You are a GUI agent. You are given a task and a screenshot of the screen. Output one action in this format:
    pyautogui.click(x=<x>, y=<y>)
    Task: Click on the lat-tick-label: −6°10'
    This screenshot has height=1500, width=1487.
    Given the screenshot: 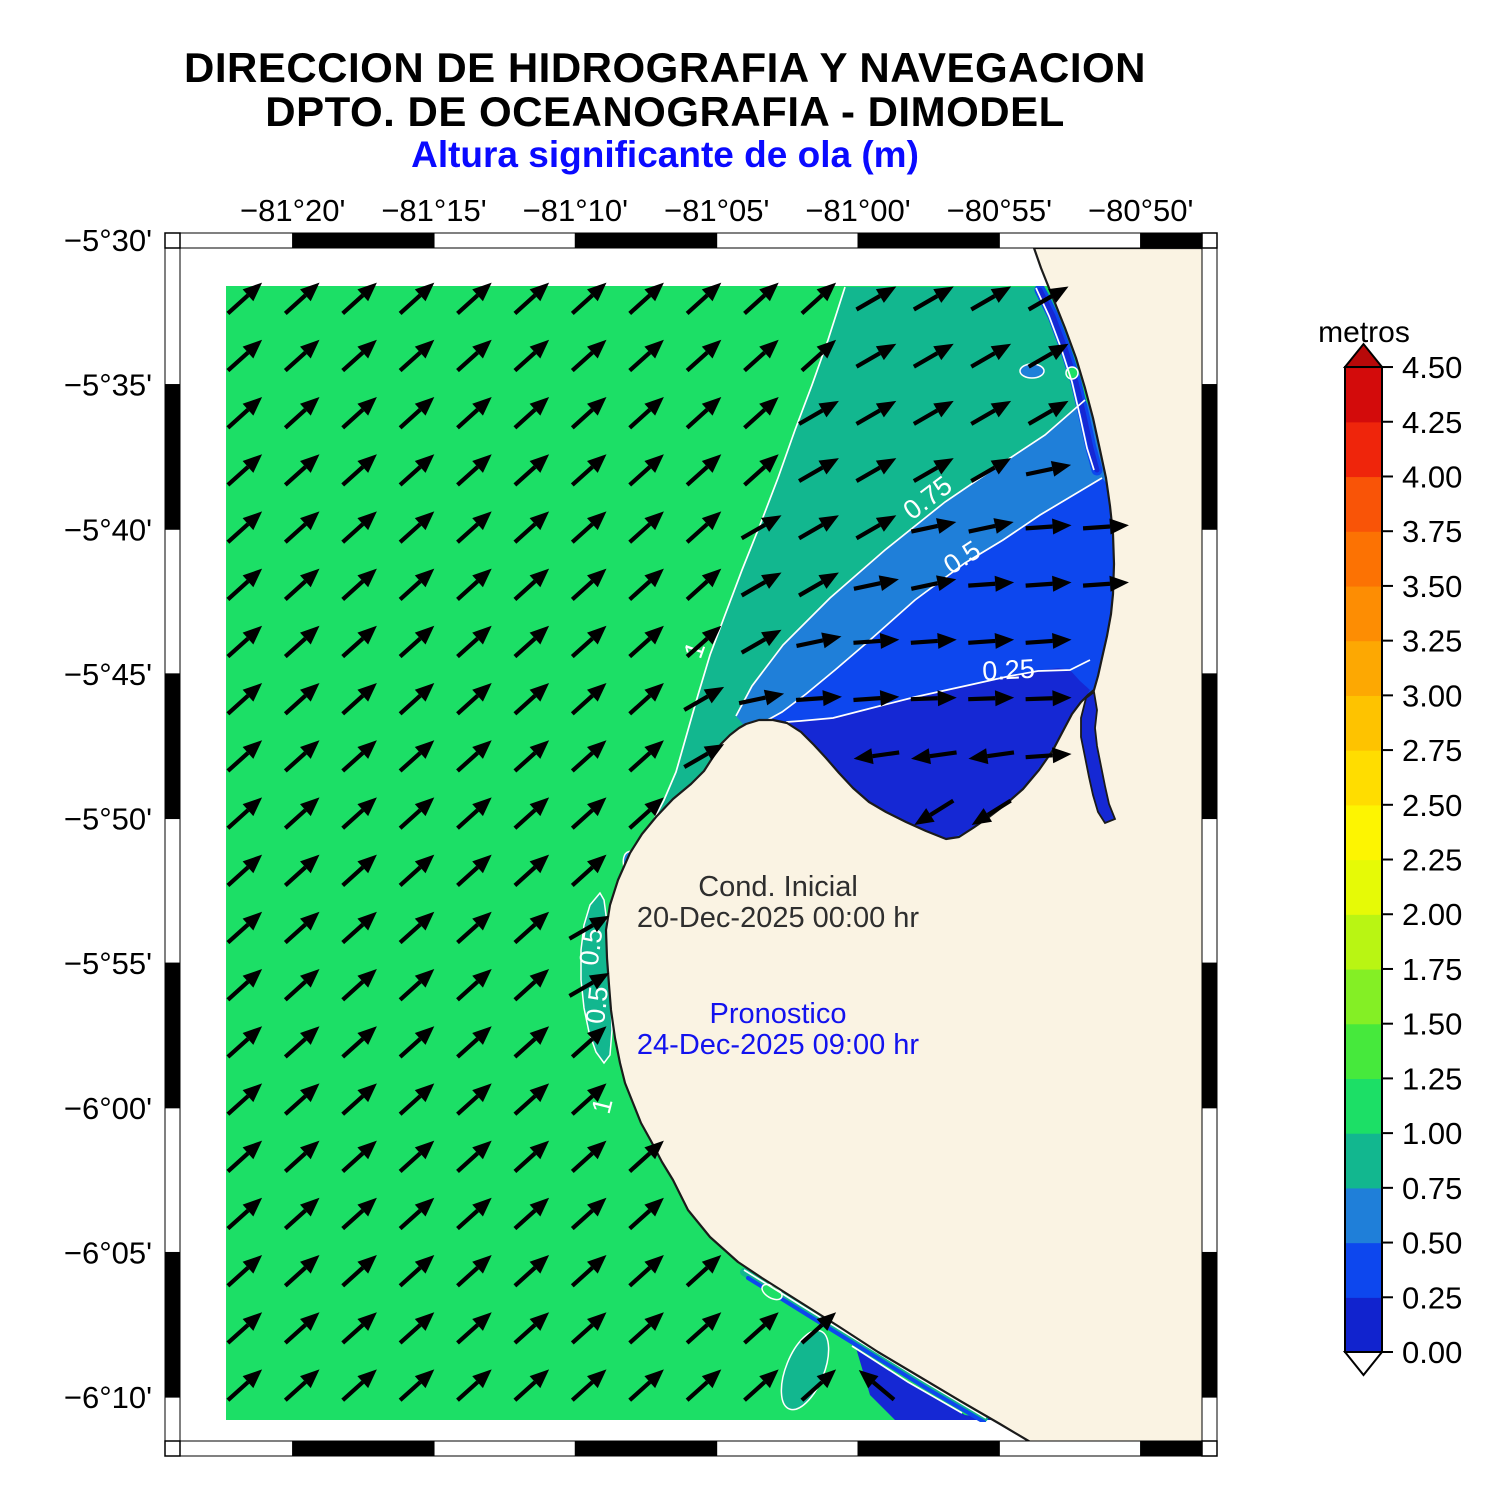 What is the action you would take?
    pyautogui.click(x=108, y=1397)
    